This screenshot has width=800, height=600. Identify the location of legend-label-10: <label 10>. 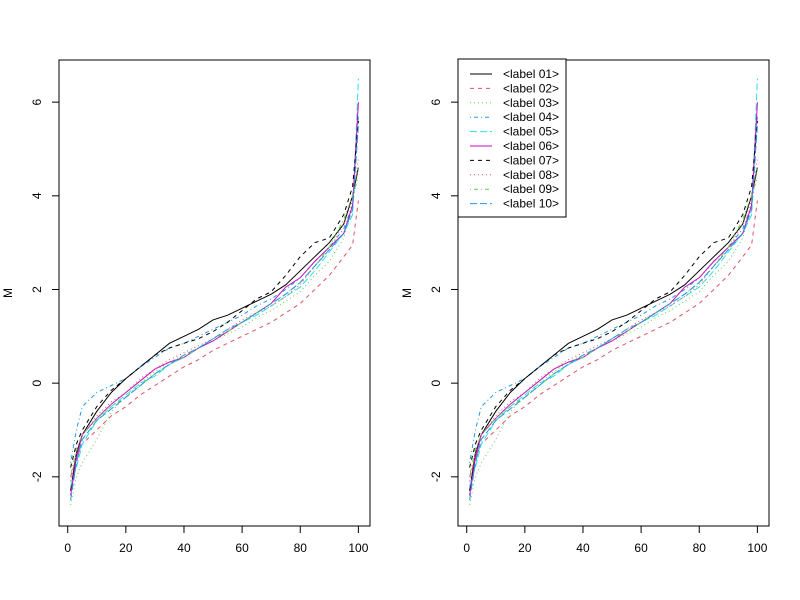
(531, 204).